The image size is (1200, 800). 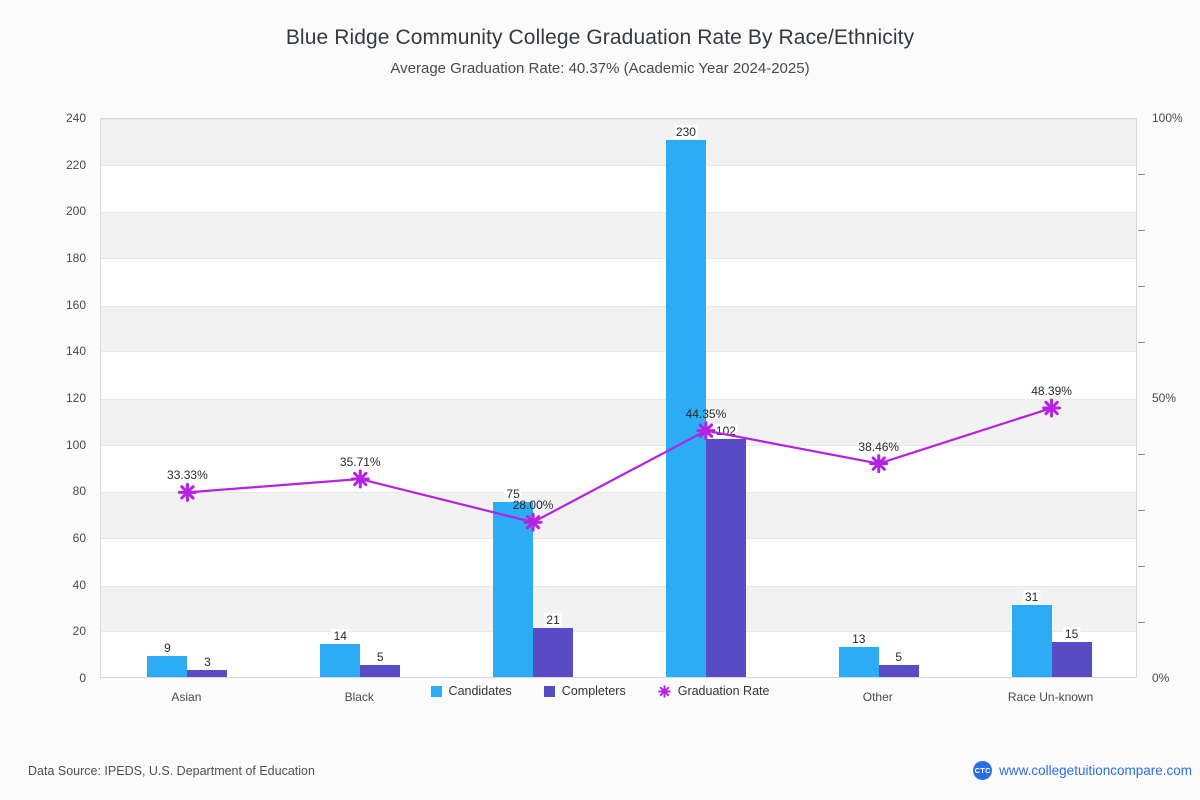 I want to click on bar-value-label: 9, so click(x=167, y=648).